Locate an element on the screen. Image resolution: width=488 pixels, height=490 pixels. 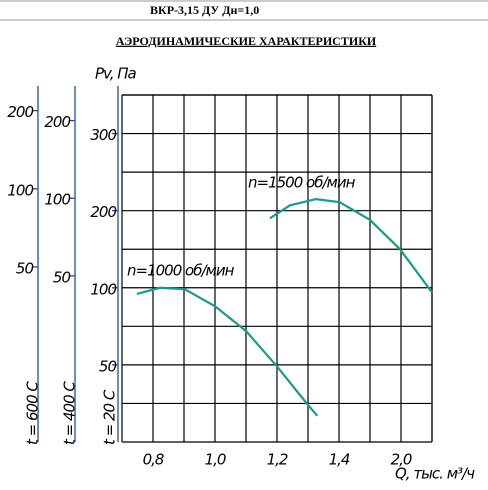
y-axis-label: t = 400 C is located at coordinates (70, 413).